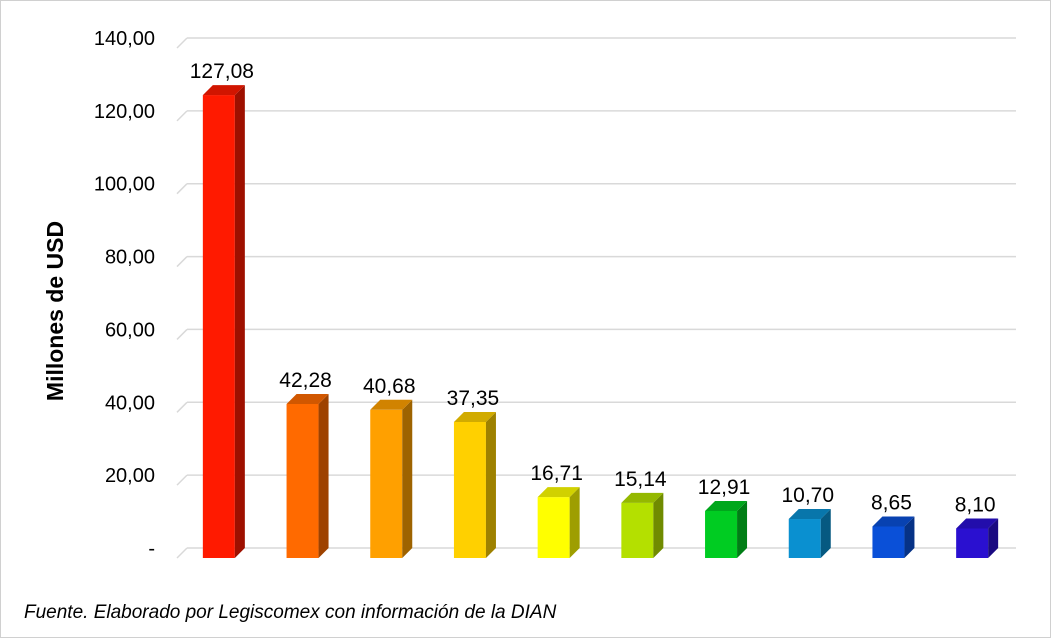  What do you see at coordinates (124, 185) in the screenshot?
I see `y-tick-label: 100,00` at bounding box center [124, 185].